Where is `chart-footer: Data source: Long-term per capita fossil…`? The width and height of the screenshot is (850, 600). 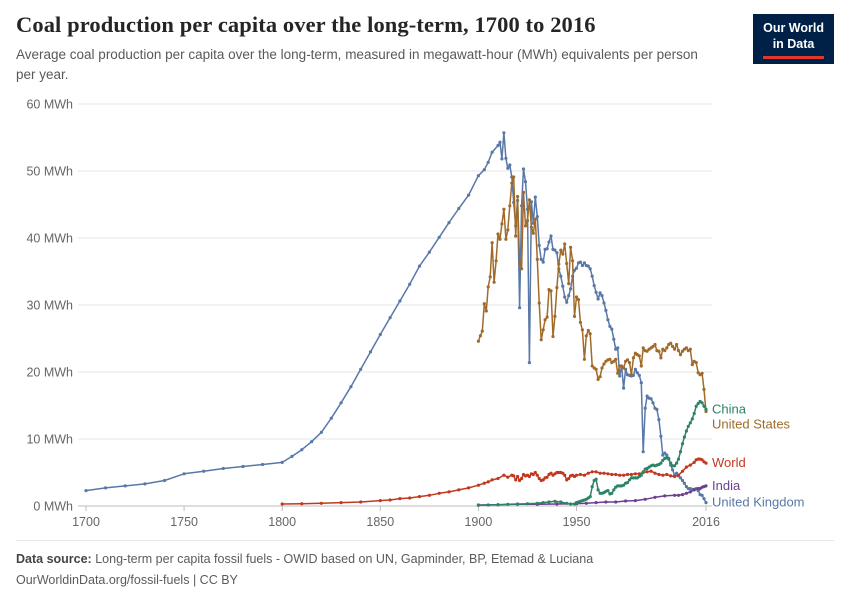
chart-footer: Data source: Long-term per capita fossil… is located at coordinates (425, 565).